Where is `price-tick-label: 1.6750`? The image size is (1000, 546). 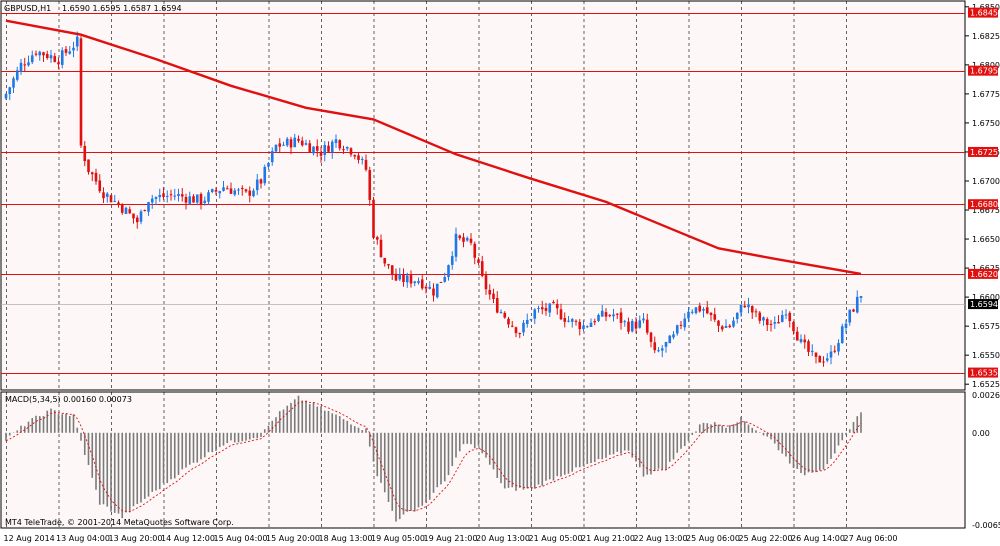 price-tick-label: 1.6750 is located at coordinates (986, 123).